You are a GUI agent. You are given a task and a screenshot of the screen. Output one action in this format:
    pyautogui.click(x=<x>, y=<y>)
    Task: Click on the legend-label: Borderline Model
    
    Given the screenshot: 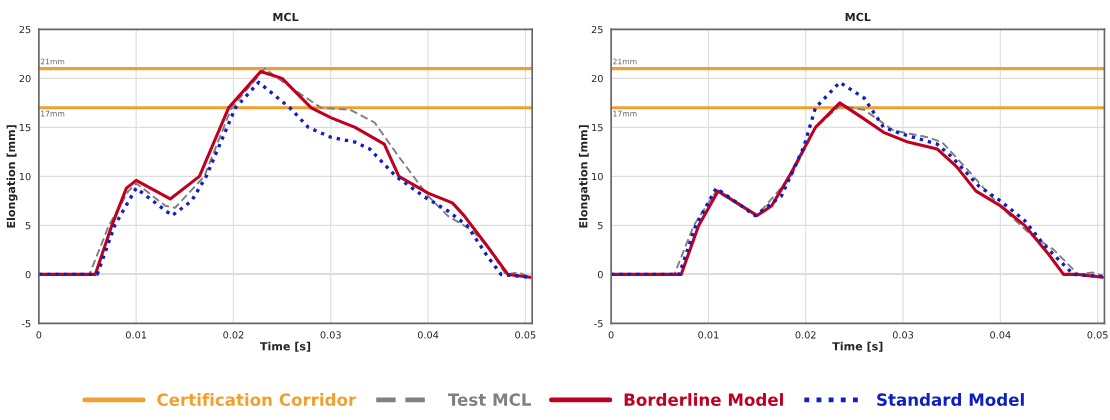 What is the action you would take?
    pyautogui.click(x=703, y=399)
    